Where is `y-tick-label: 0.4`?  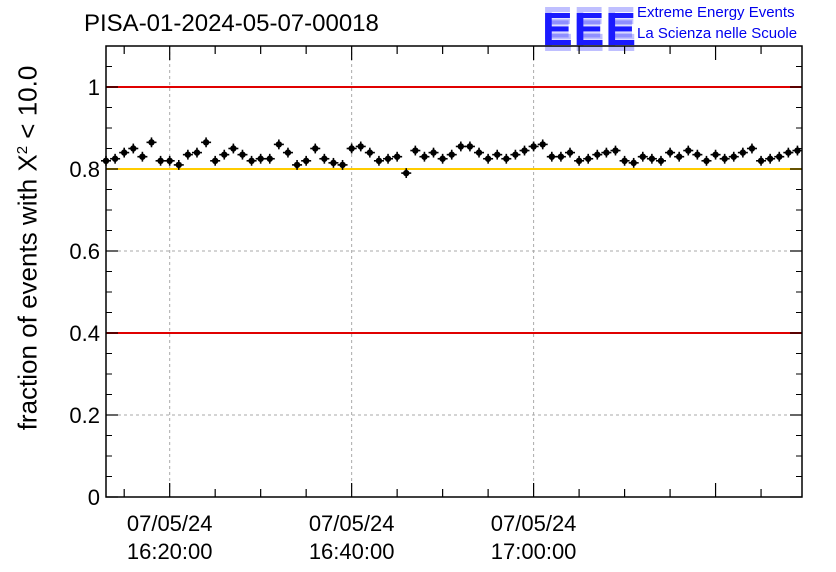
y-tick-label: 0.4 is located at coordinates (84, 333).